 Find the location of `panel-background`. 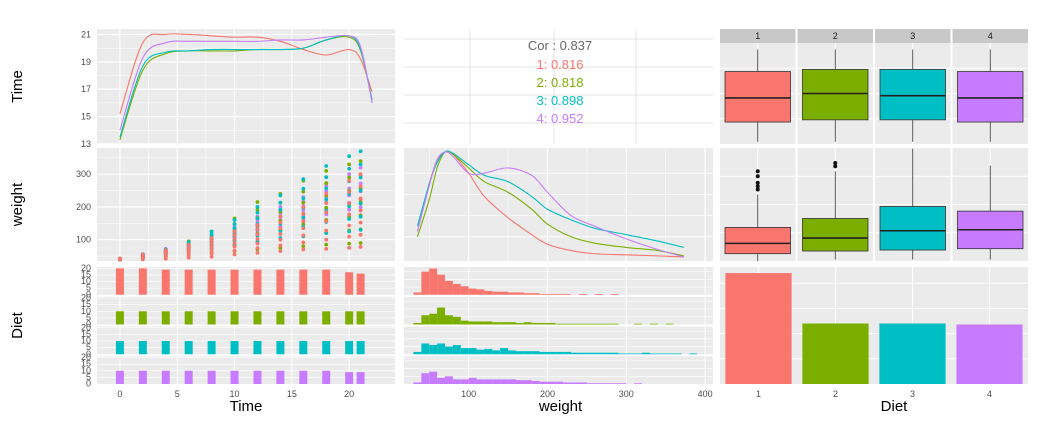

panel-background is located at coordinates (246, 86).